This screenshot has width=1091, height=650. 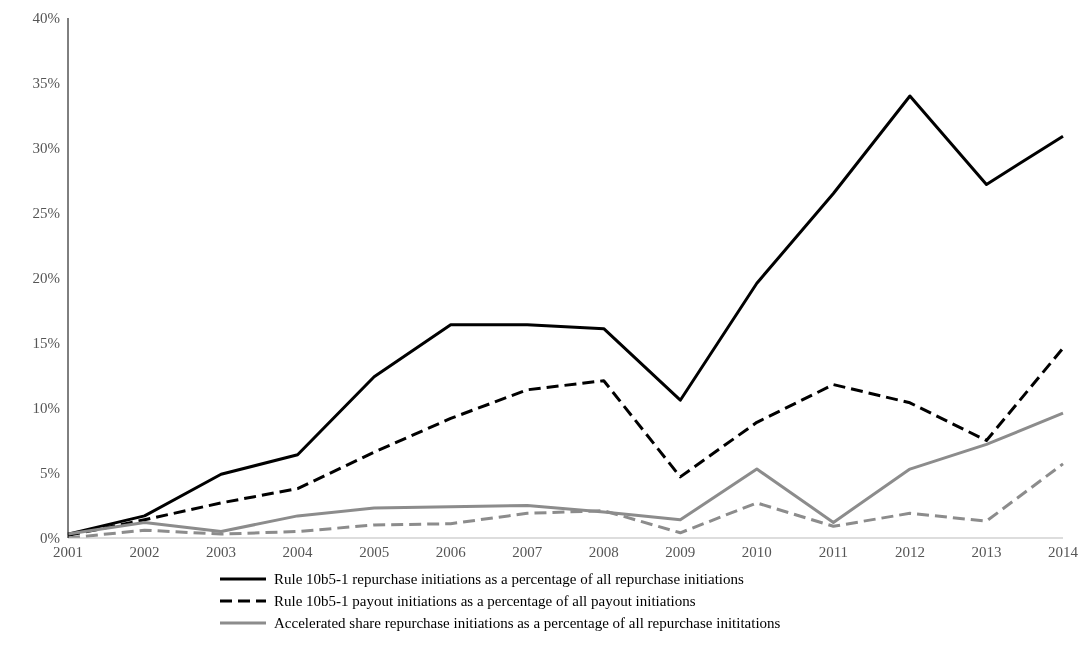 What do you see at coordinates (451, 551) in the screenshot?
I see `x-tick-label: 2006` at bounding box center [451, 551].